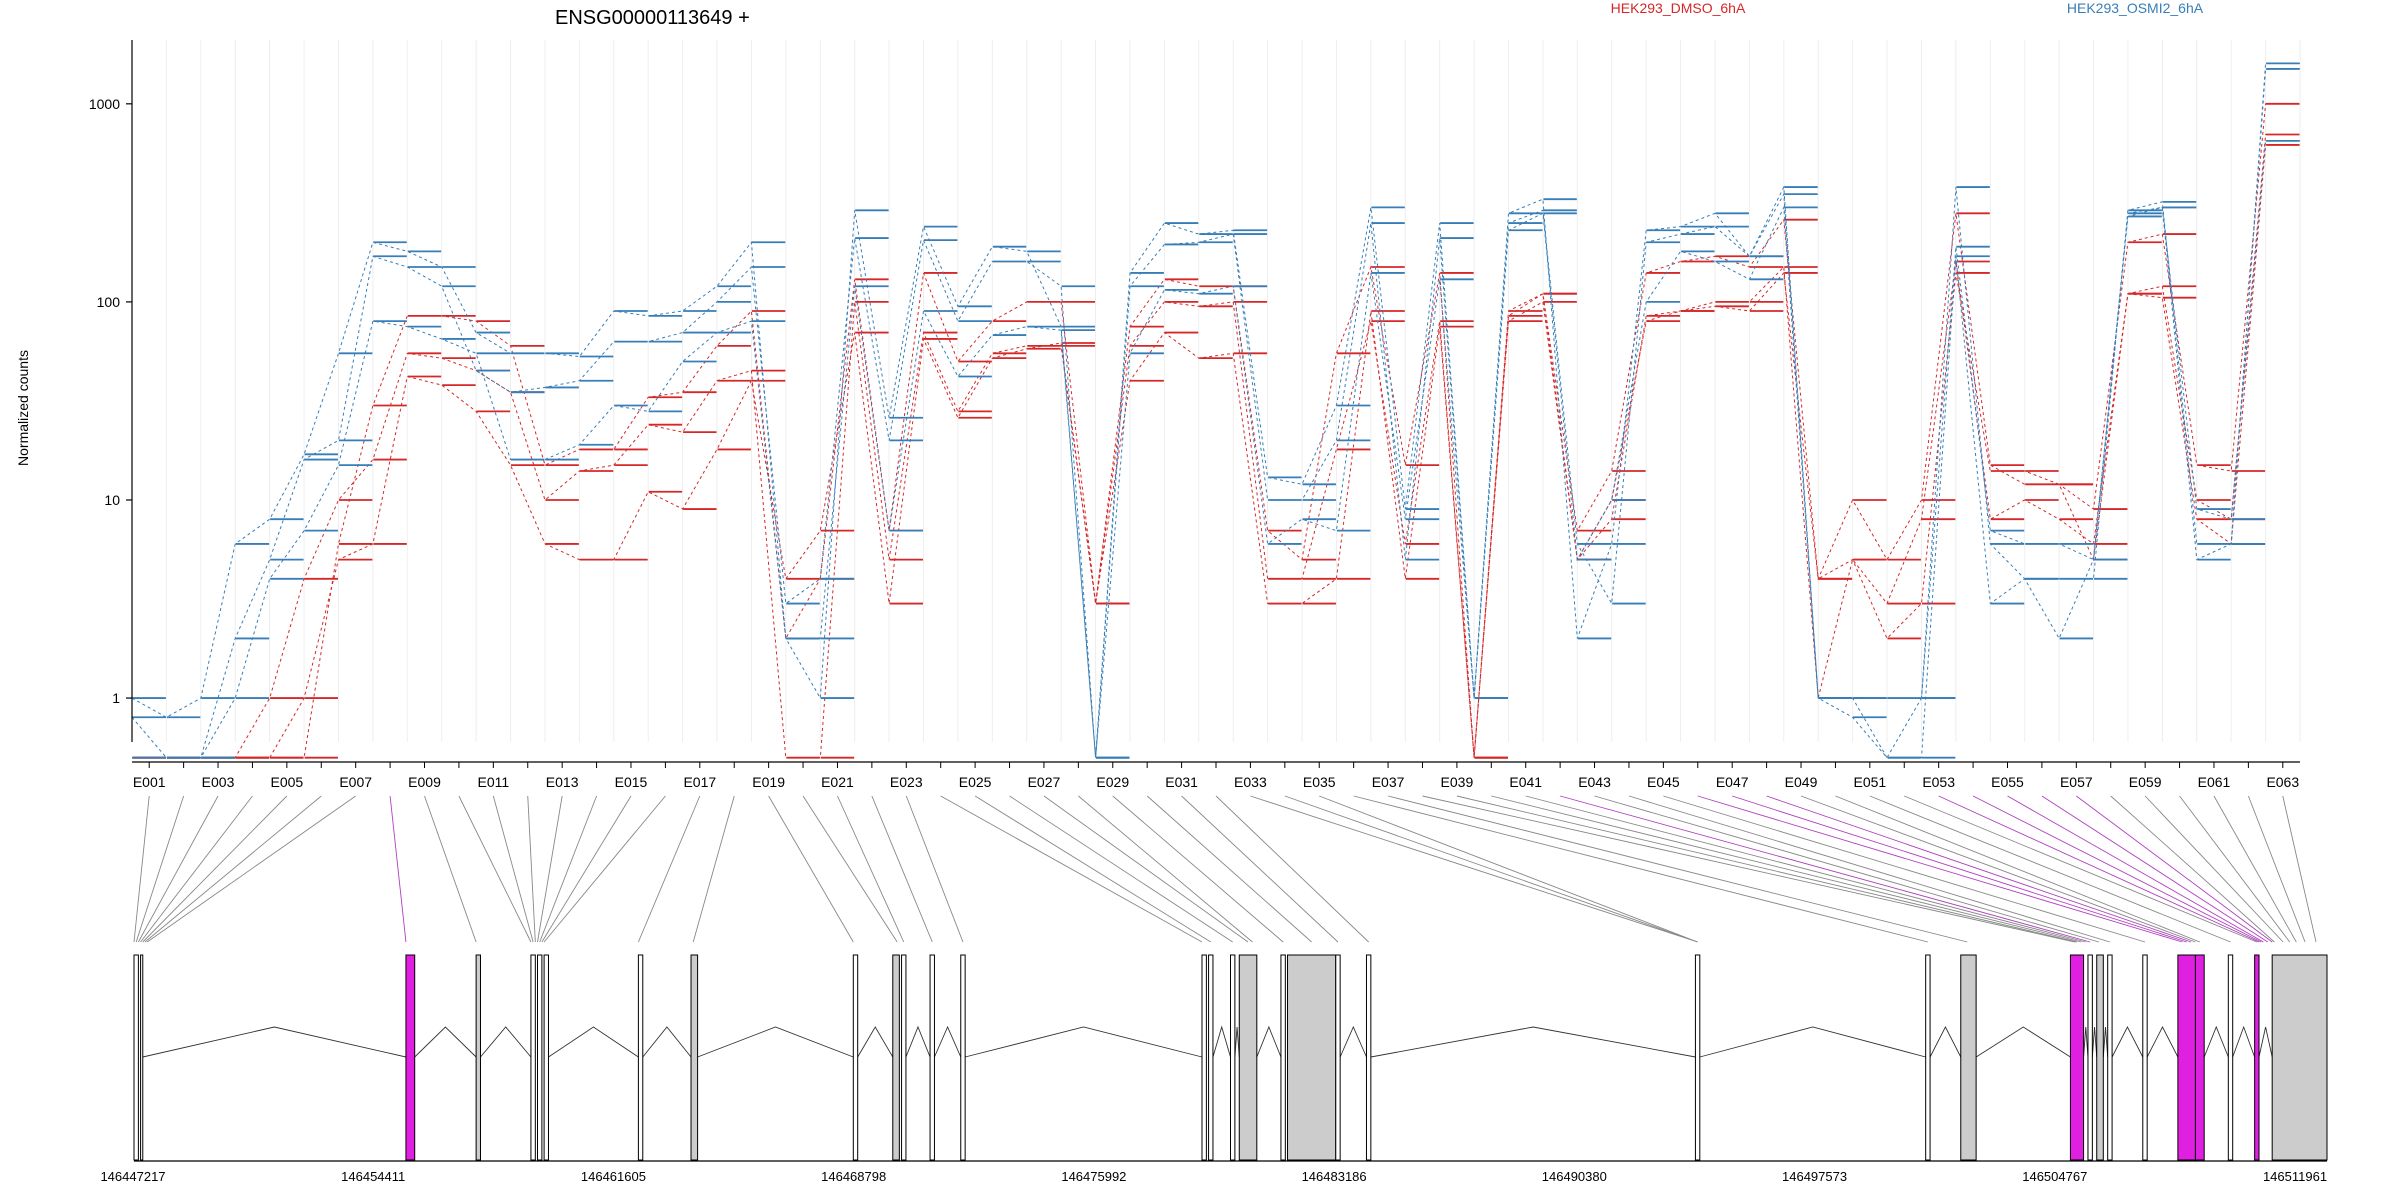 The image size is (2400, 1200). I want to click on exon-label: E051, so click(1869, 782).